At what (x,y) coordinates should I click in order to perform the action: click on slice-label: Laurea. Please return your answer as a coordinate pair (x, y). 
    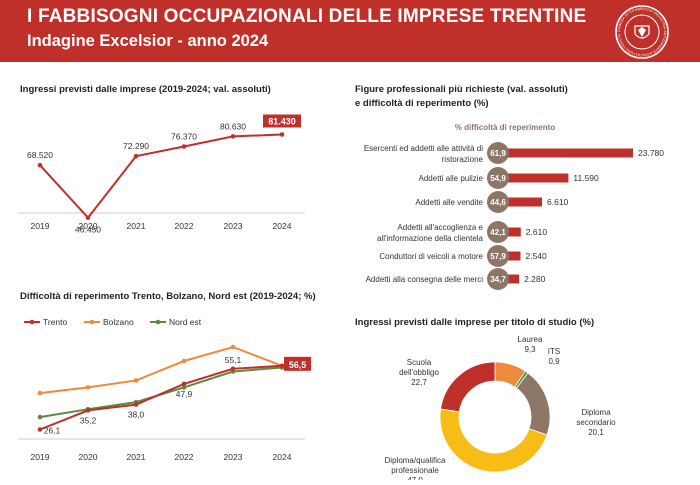
    Looking at the image, I should click on (530, 339).